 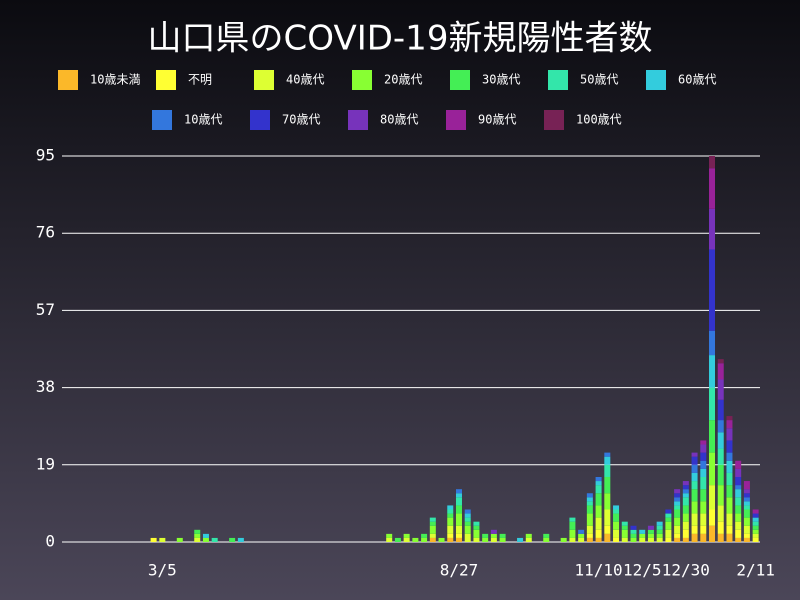 I want to click on y-tick-label: 0, so click(x=50, y=541).